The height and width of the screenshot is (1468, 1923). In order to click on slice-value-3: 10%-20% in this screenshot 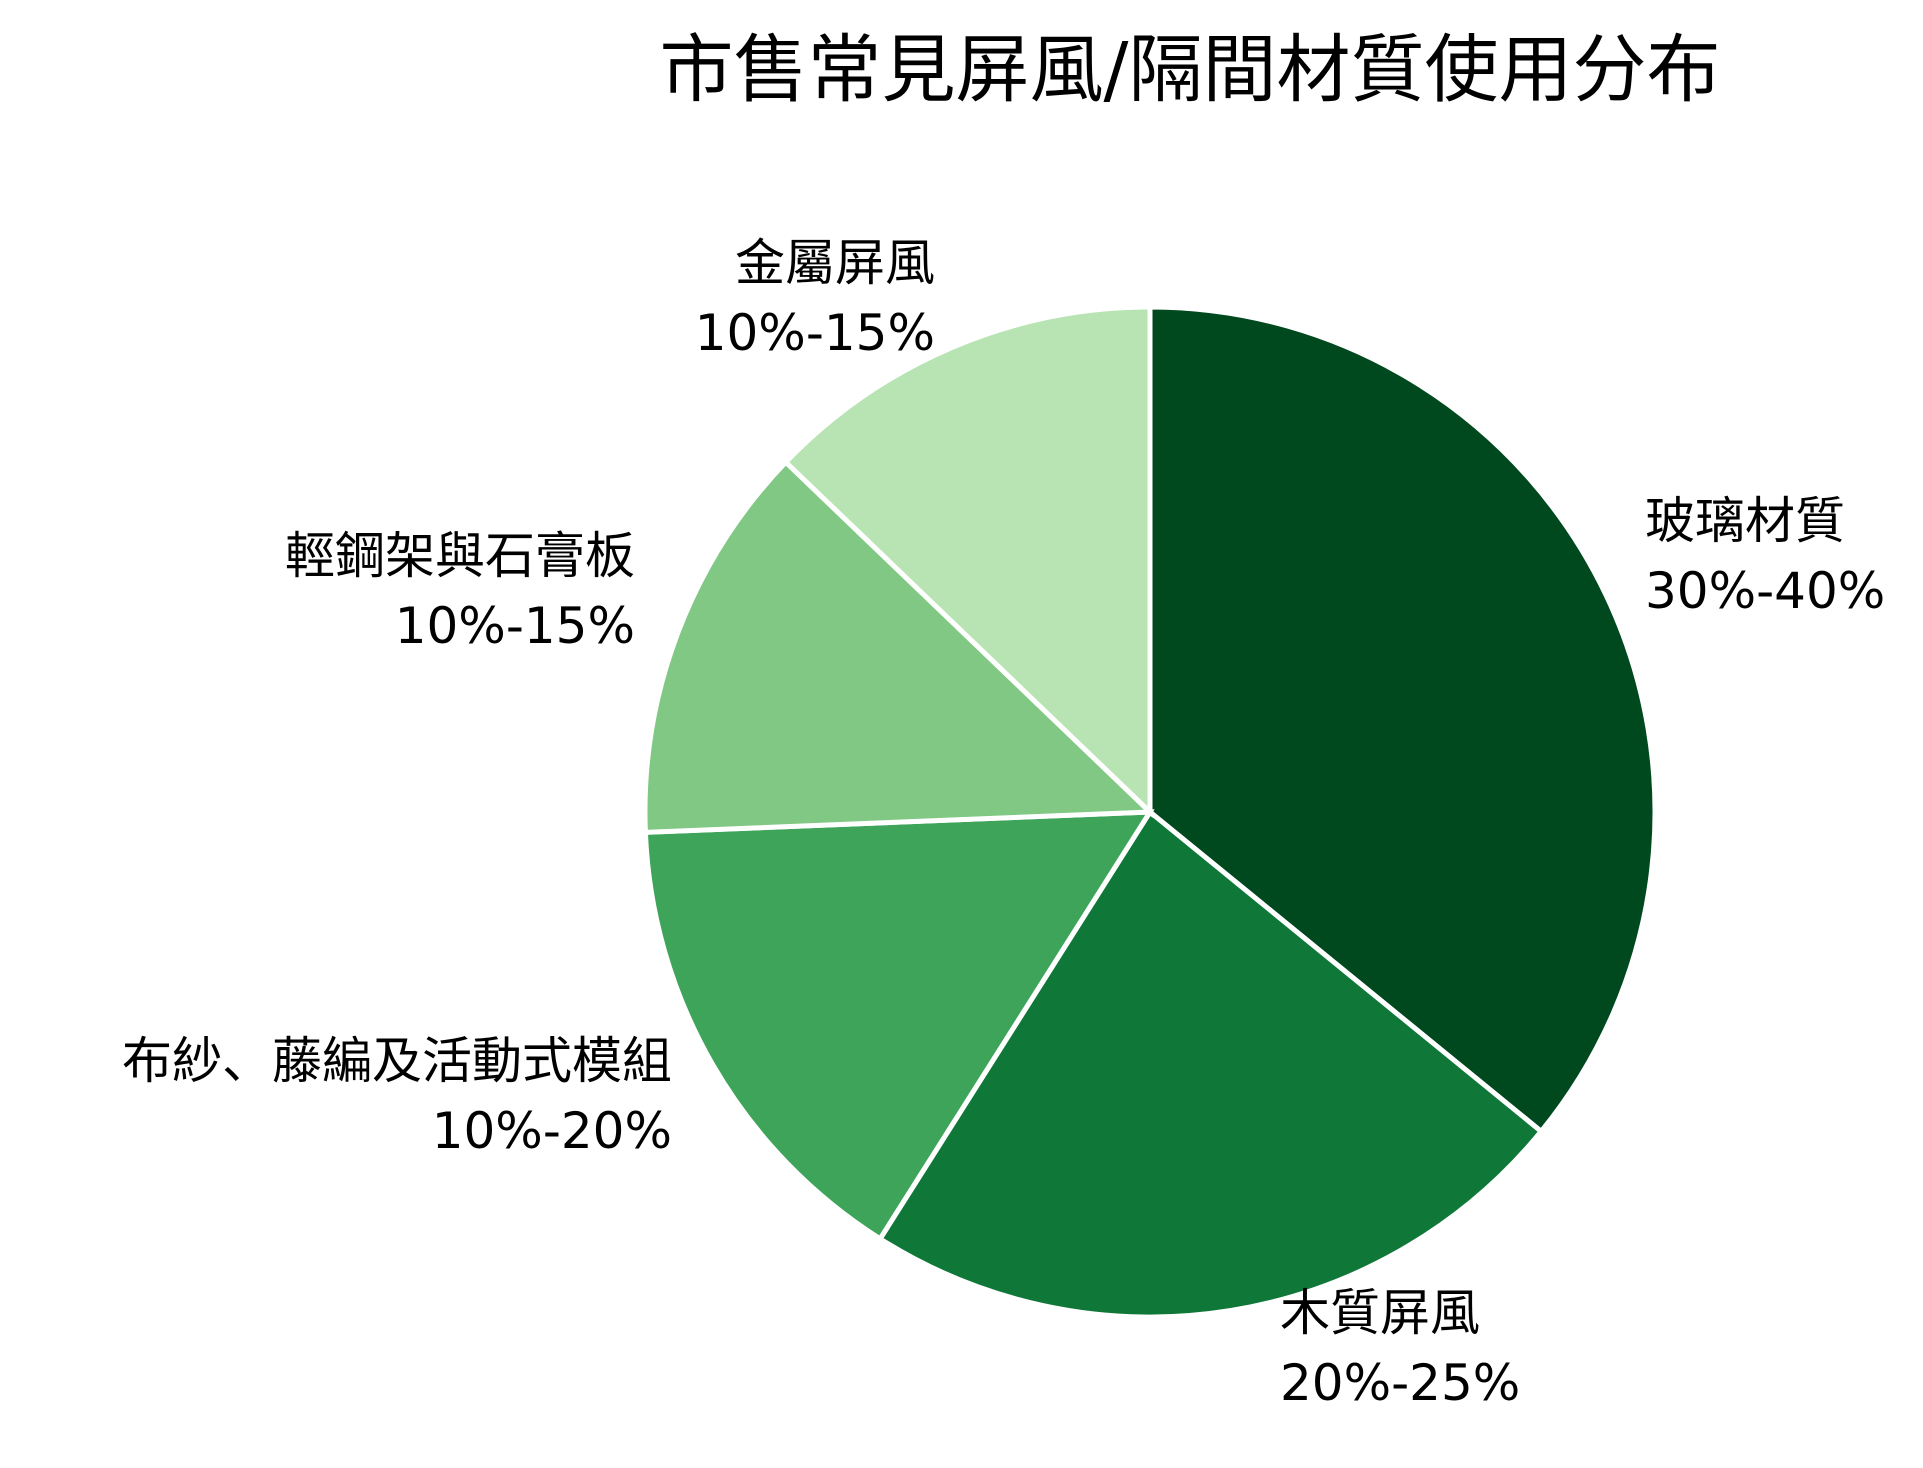, I will do `click(552, 1131)`.